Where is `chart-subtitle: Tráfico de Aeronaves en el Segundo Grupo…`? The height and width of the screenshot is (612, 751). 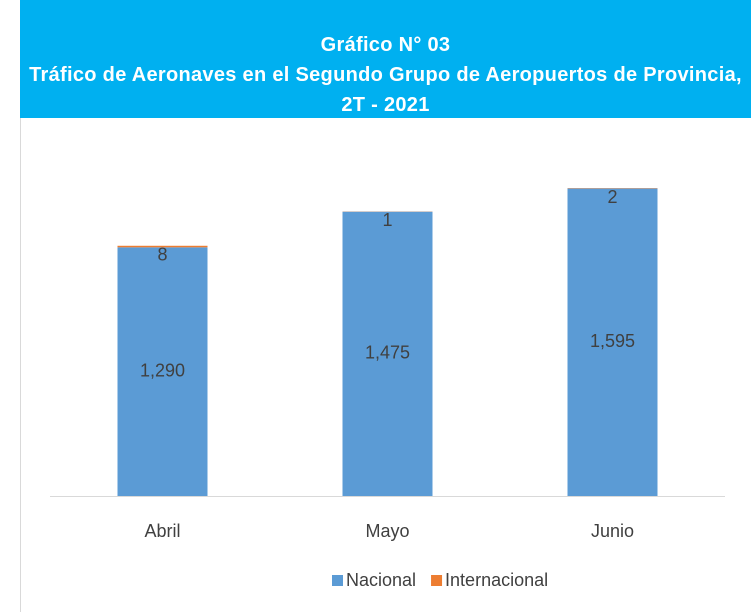
chart-subtitle: Tráfico de Aeronaves en el Segundo Grupo… is located at coordinates (385, 90).